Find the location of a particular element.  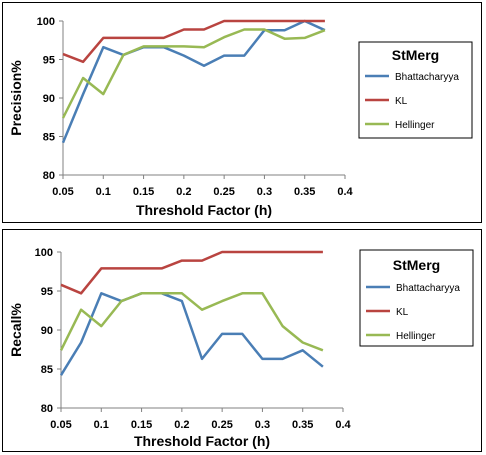

y-axis-title: Precision% is located at coordinates (16, 98).